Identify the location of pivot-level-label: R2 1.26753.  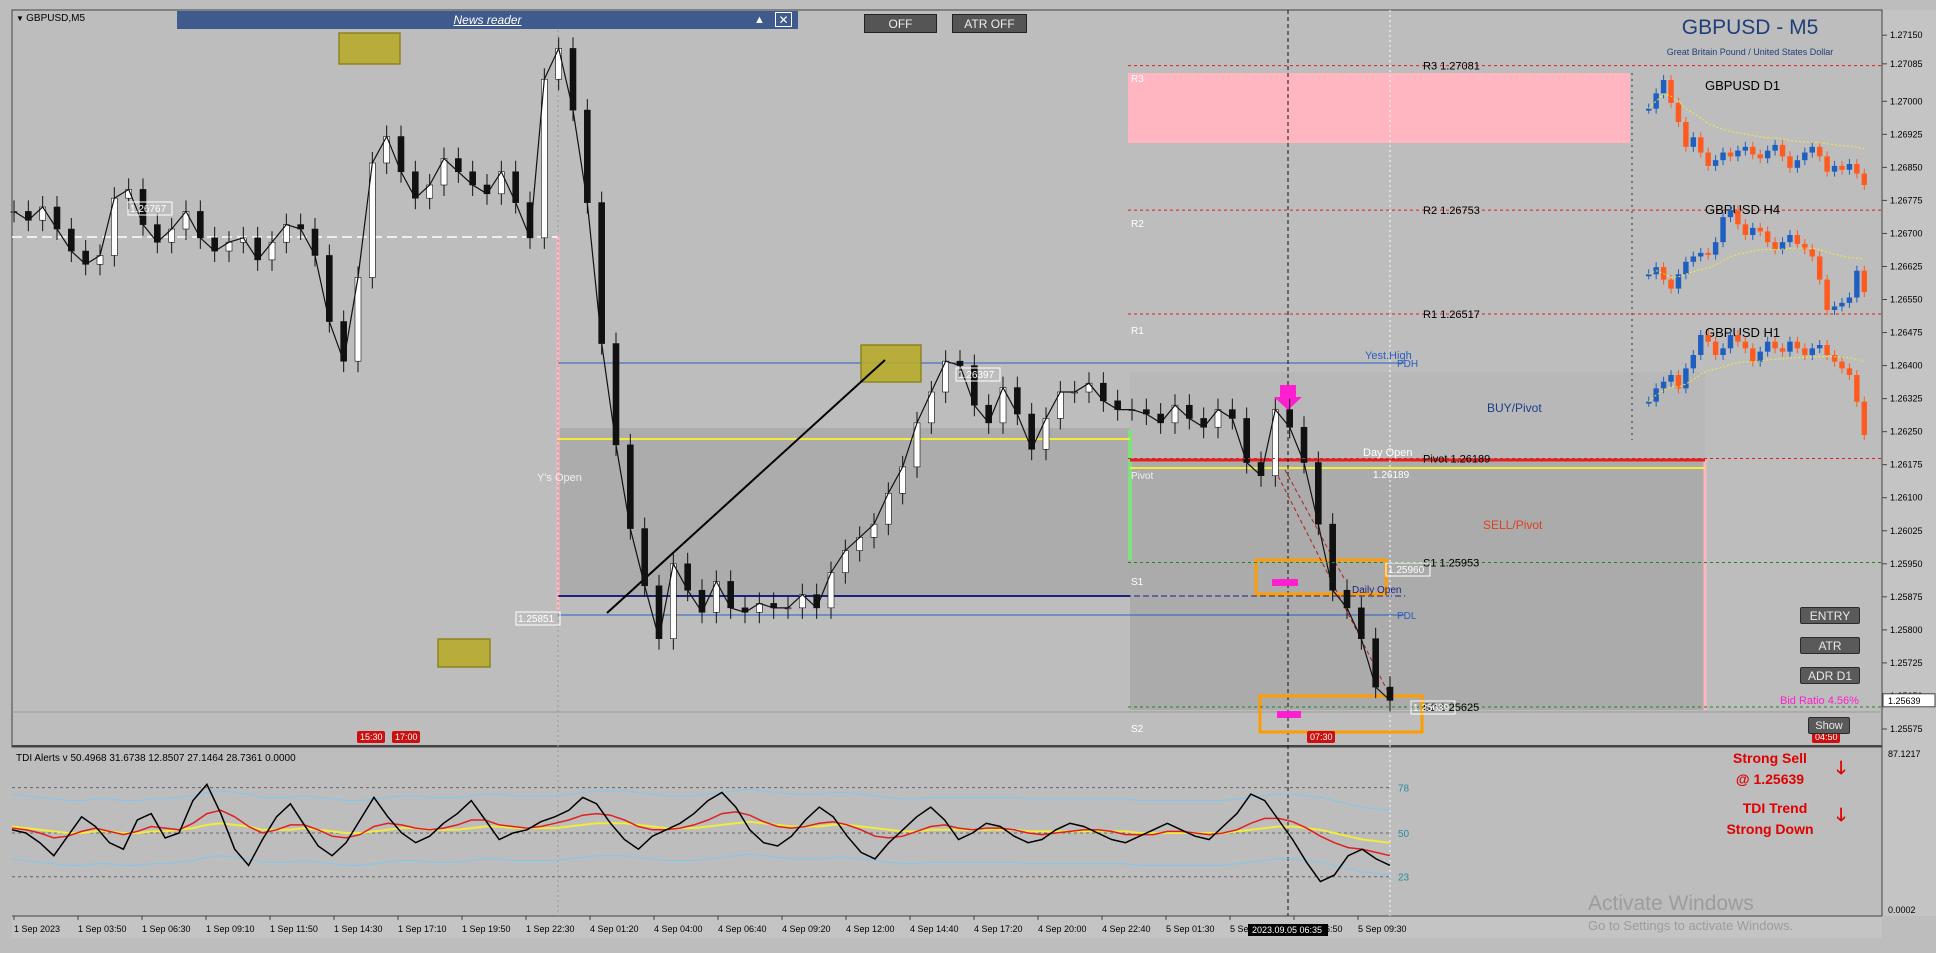
(1451, 211).